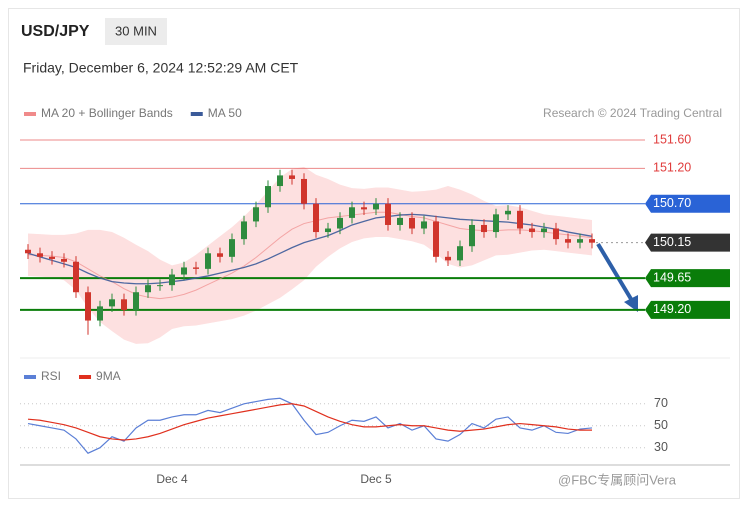  Describe the element at coordinates (661, 447) in the screenshot. I see `y-tick-label: 30` at that location.